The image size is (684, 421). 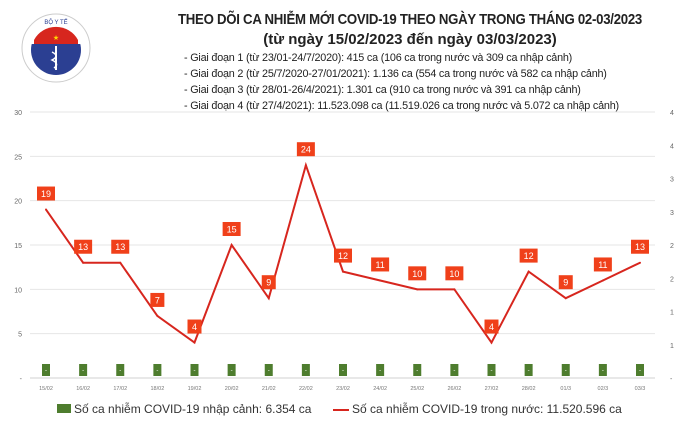 What do you see at coordinates (56, 48) in the screenshot?
I see `ministry-of-health-logo: ★ BỘ Y TẾ` at bounding box center [56, 48].